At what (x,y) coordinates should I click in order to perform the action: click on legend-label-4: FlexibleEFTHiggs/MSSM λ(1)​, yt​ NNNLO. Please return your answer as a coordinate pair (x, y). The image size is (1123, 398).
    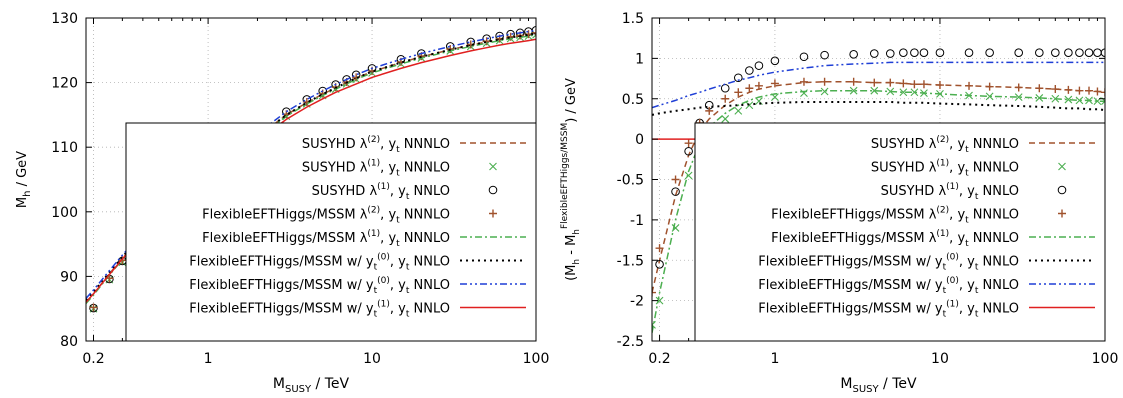
    Looking at the image, I should click on (895, 239).